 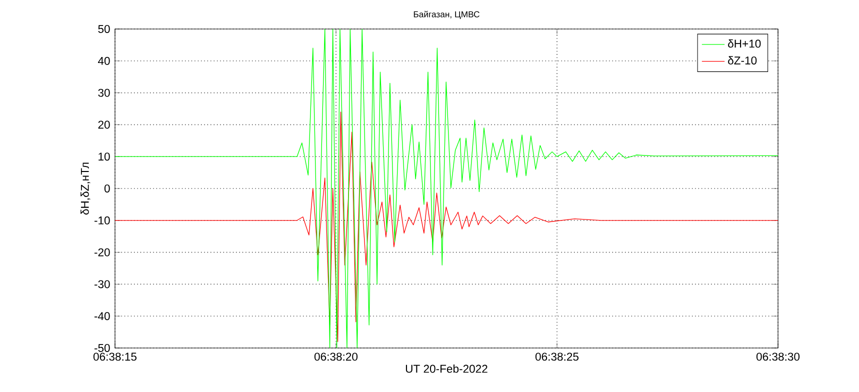 What do you see at coordinates (104, 156) in the screenshot?
I see `y-tick-label: 10` at bounding box center [104, 156].